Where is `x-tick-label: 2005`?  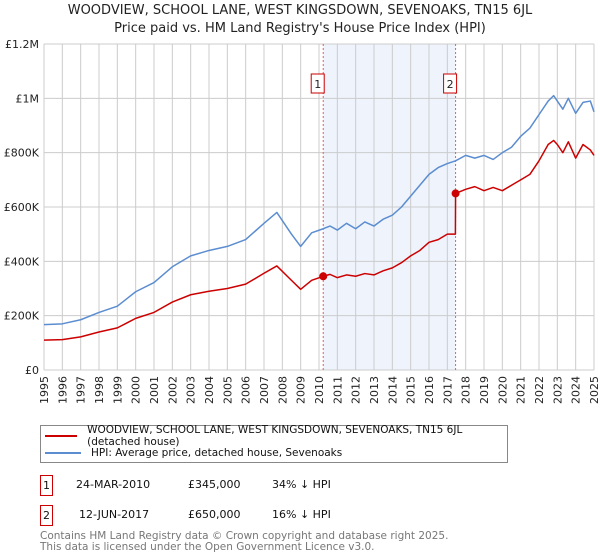 x-tick-label: 2005 is located at coordinates (227, 390).